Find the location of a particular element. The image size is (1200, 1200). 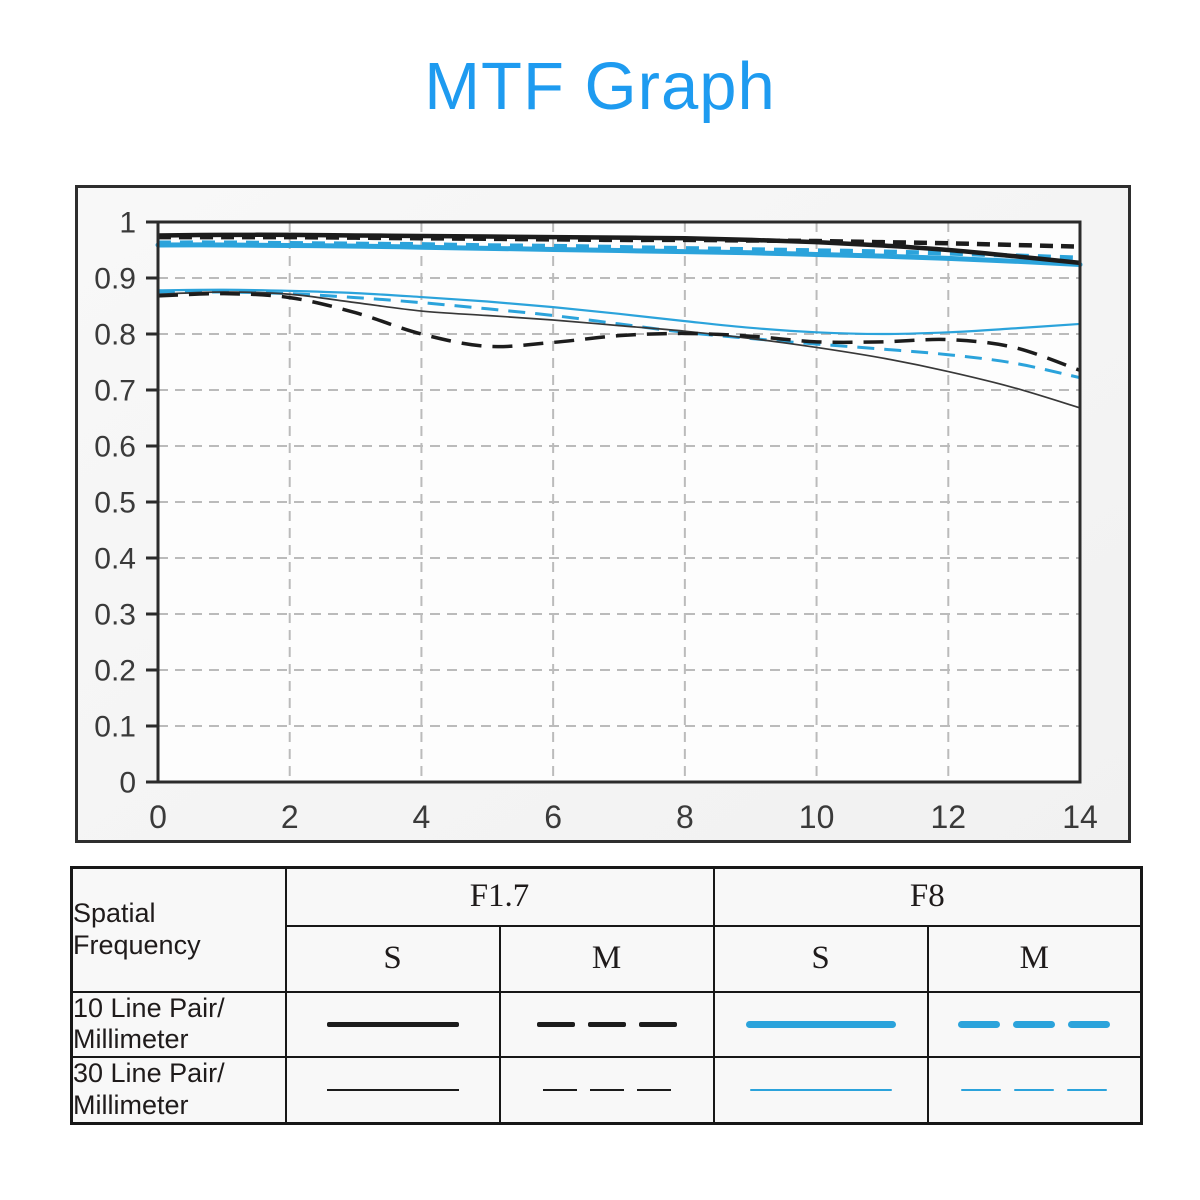

svg-text: 4 is located at coordinates (422, 817).